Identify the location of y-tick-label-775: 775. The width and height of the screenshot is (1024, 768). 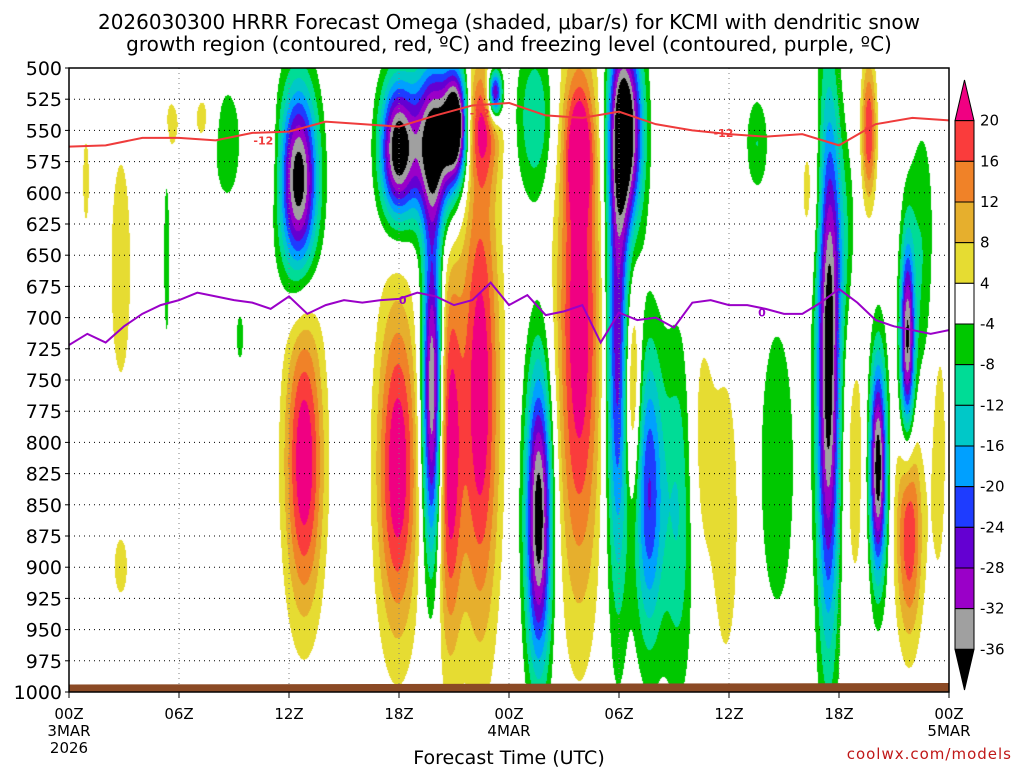
(44, 412).